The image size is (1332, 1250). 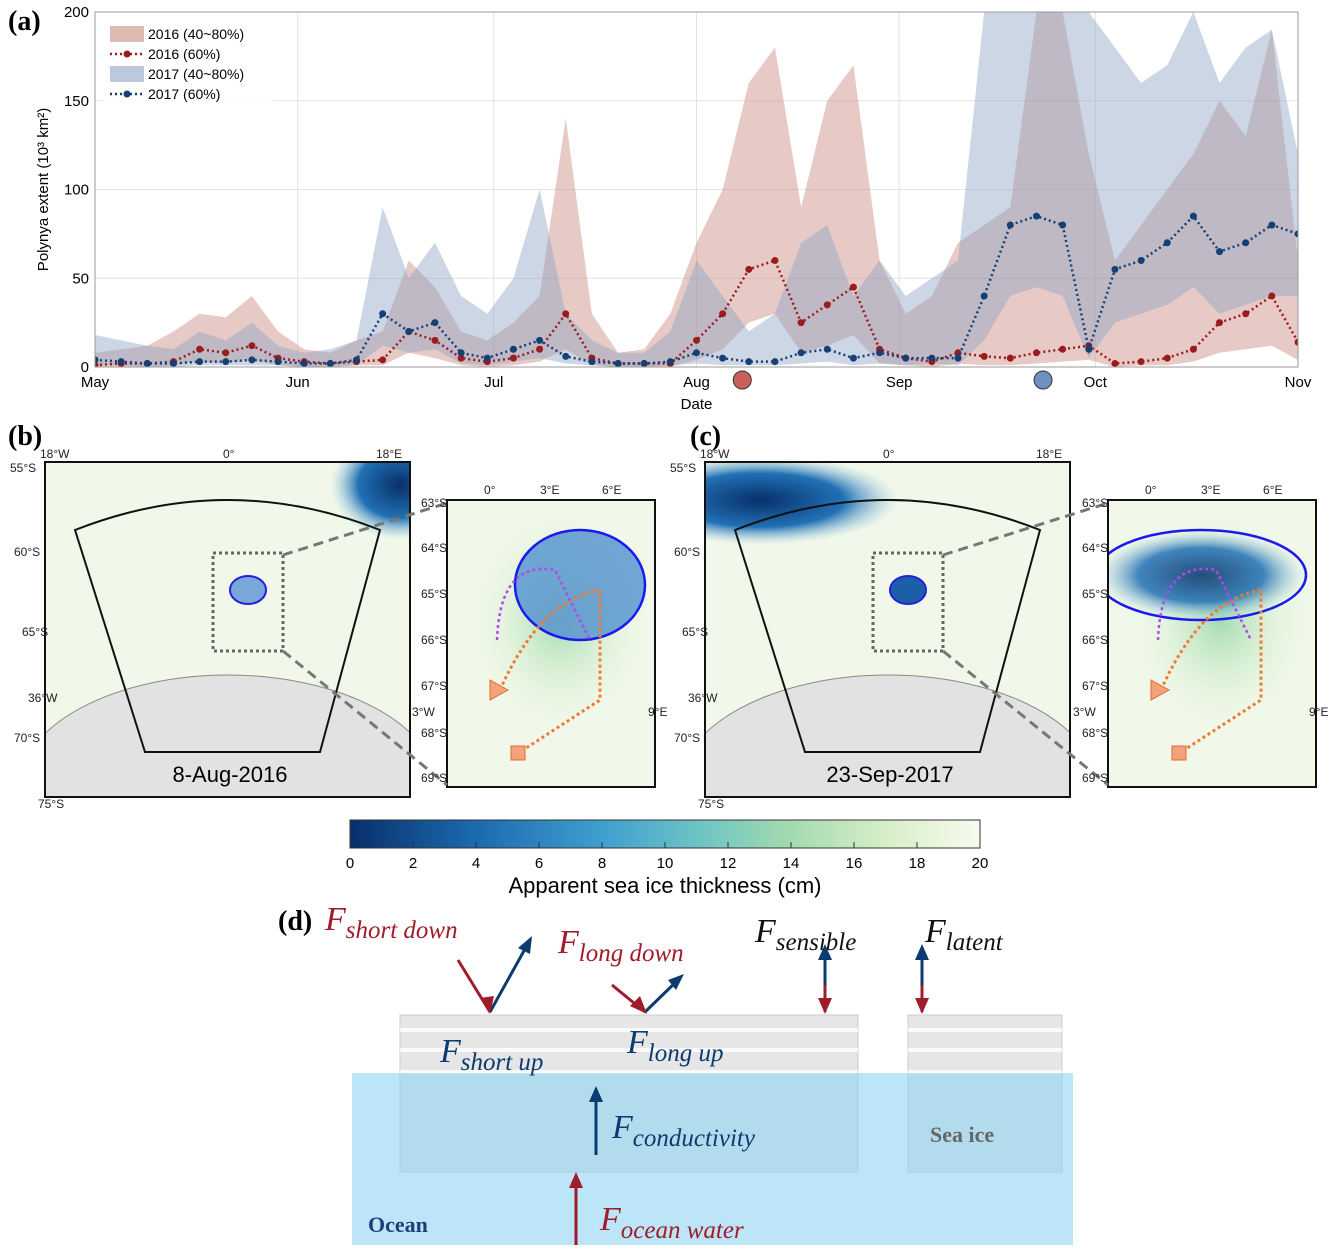 I want to click on arrow-heads, so click(x=704, y=1062).